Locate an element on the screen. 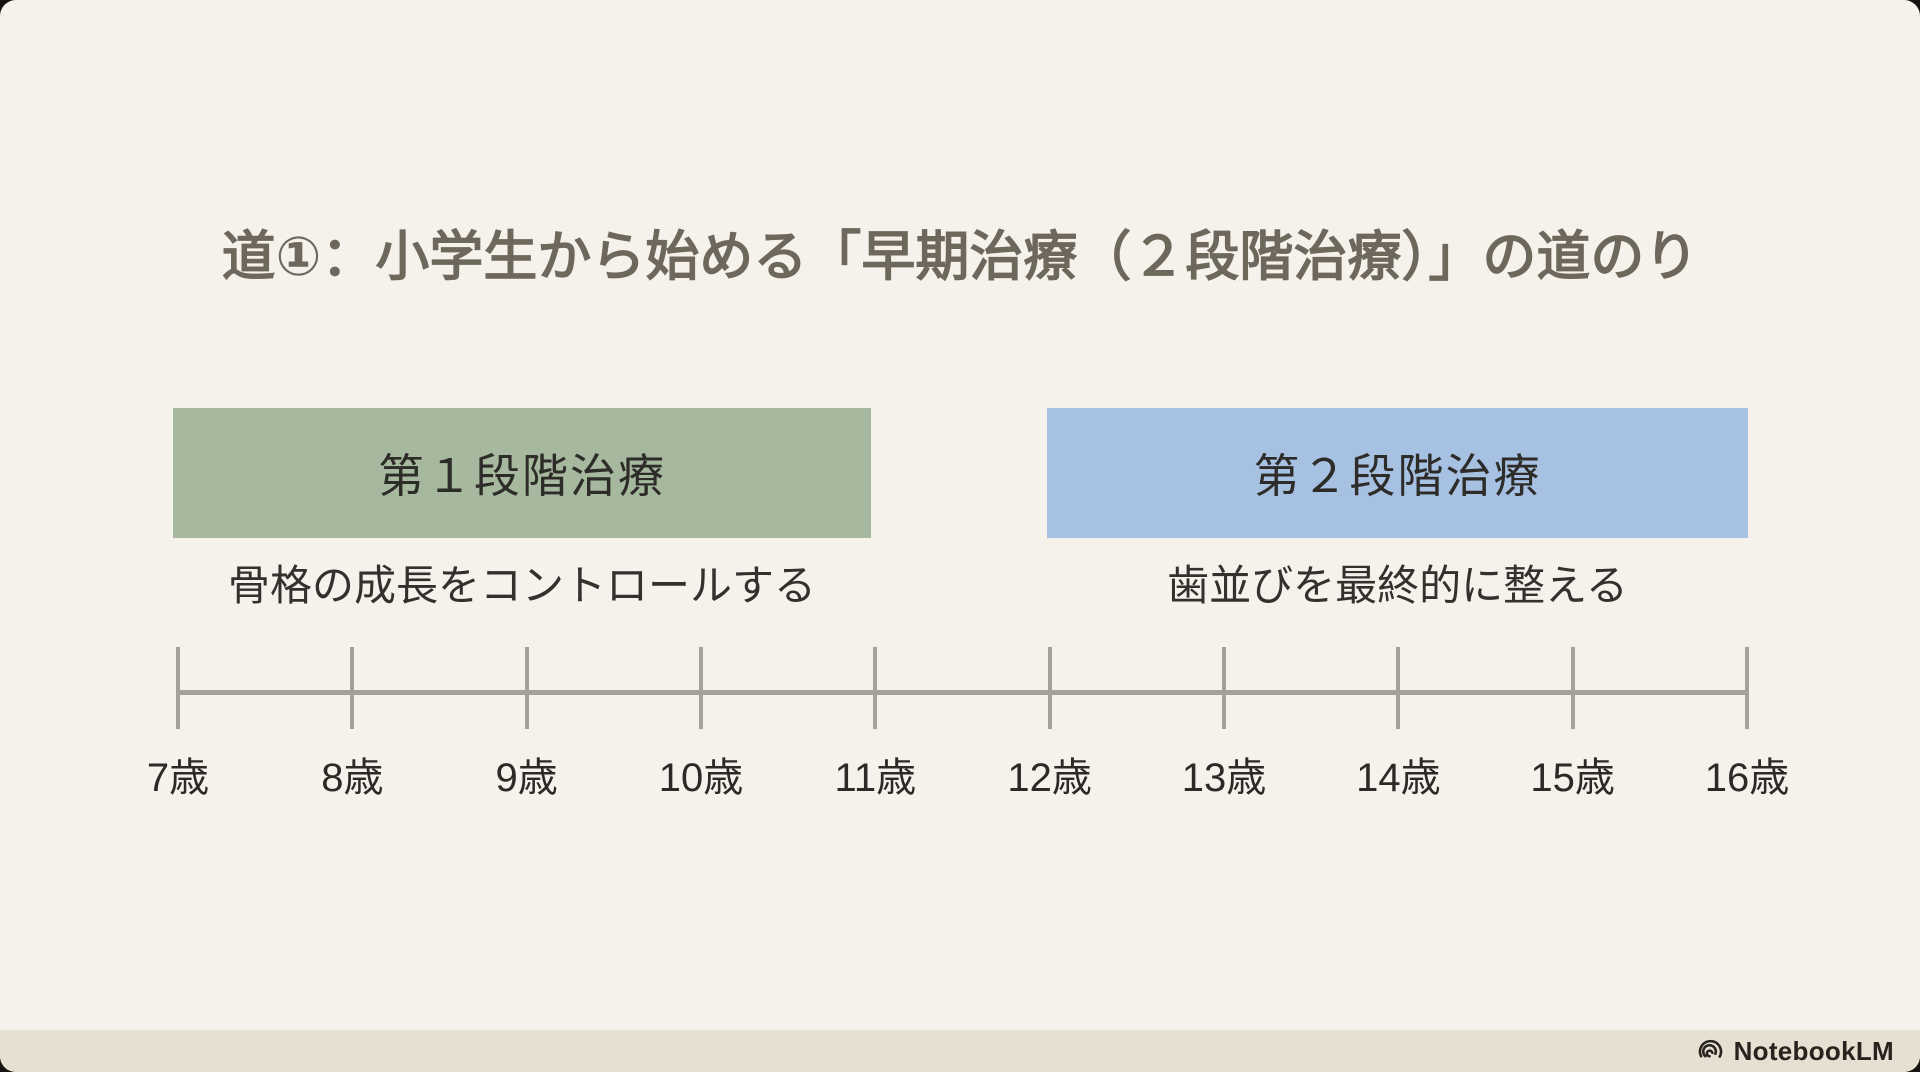  age-label: 12歳 is located at coordinates (1049, 778).